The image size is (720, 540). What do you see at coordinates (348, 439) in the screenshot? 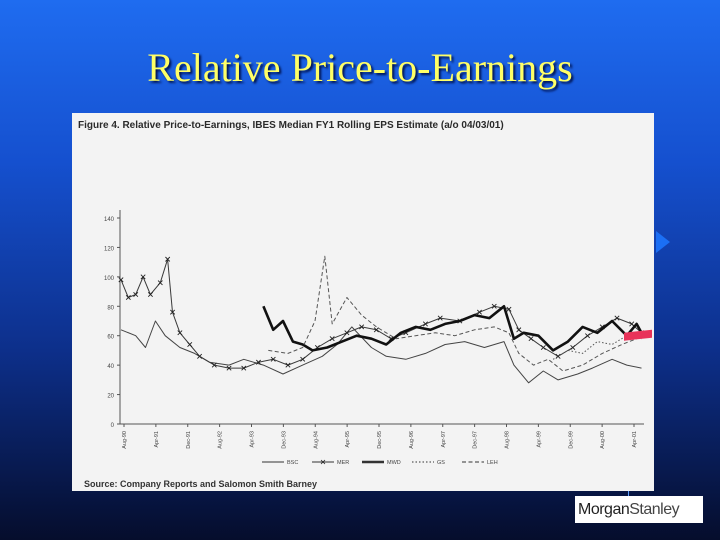
I see `x-tick-label: Apr-95` at bounding box center [348, 439].